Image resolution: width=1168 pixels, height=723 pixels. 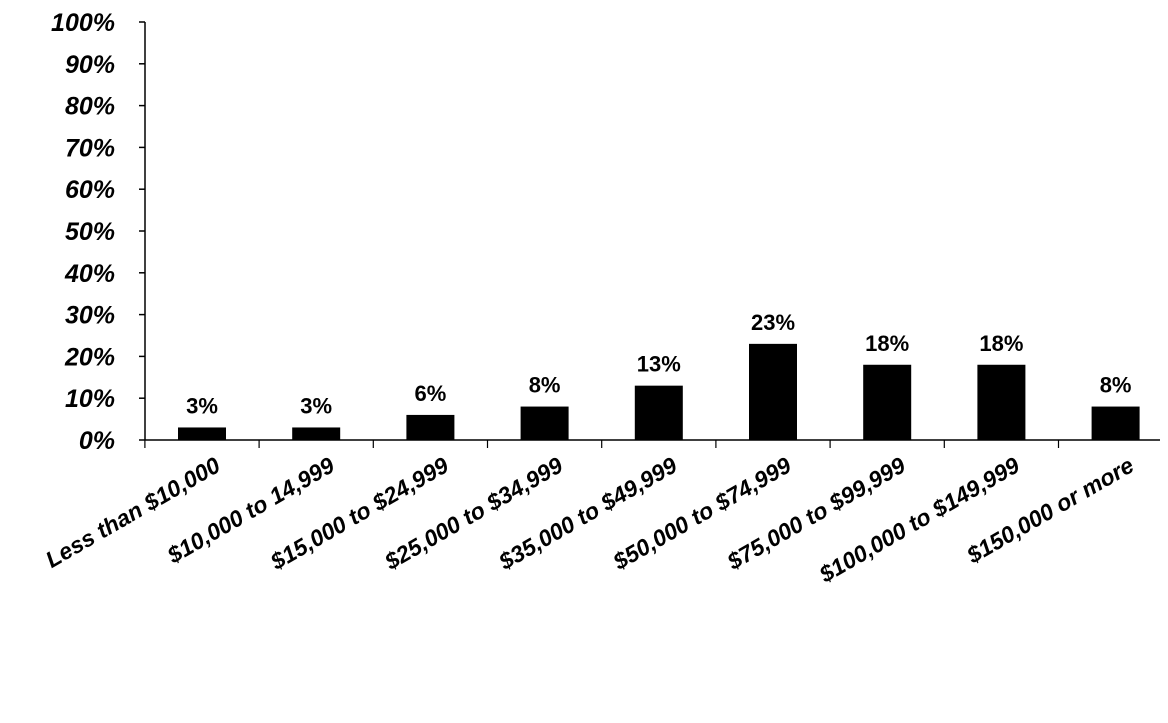 I want to click on x-axis, so click(x=652, y=443).